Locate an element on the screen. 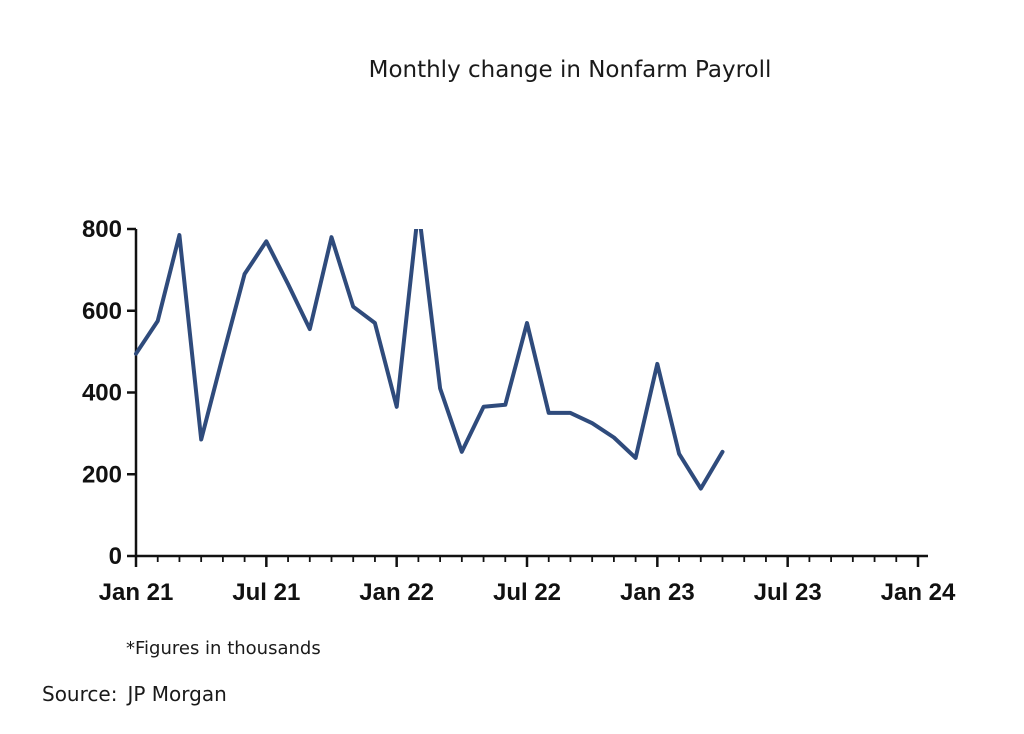 The image size is (1024, 734). source-line: Source: JP Morgan is located at coordinates (134, 694).